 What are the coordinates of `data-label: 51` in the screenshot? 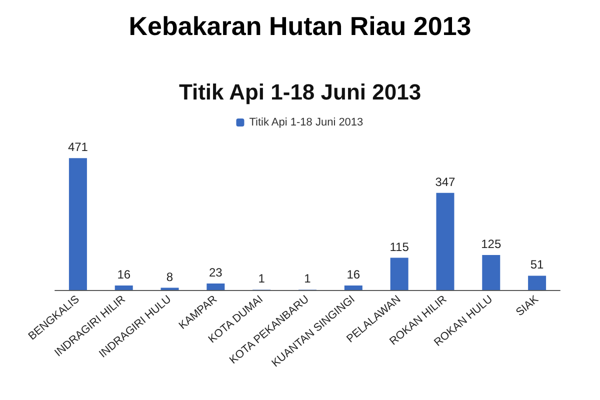 It's located at (537, 265).